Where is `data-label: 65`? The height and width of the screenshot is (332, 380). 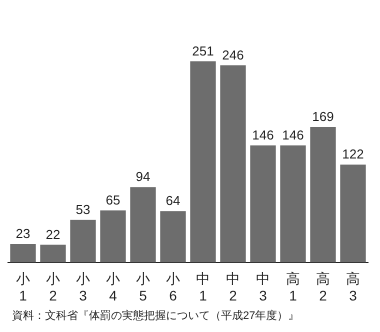 data-label: 65 is located at coordinates (113, 200).